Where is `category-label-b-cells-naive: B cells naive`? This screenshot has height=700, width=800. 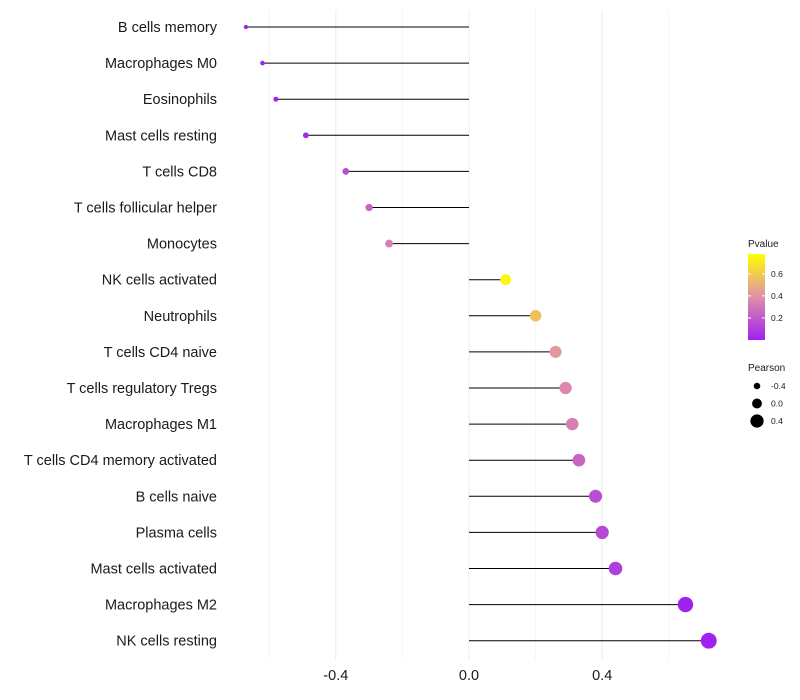
category-label-b-cells-naive: B cells naive is located at coordinates (176, 497).